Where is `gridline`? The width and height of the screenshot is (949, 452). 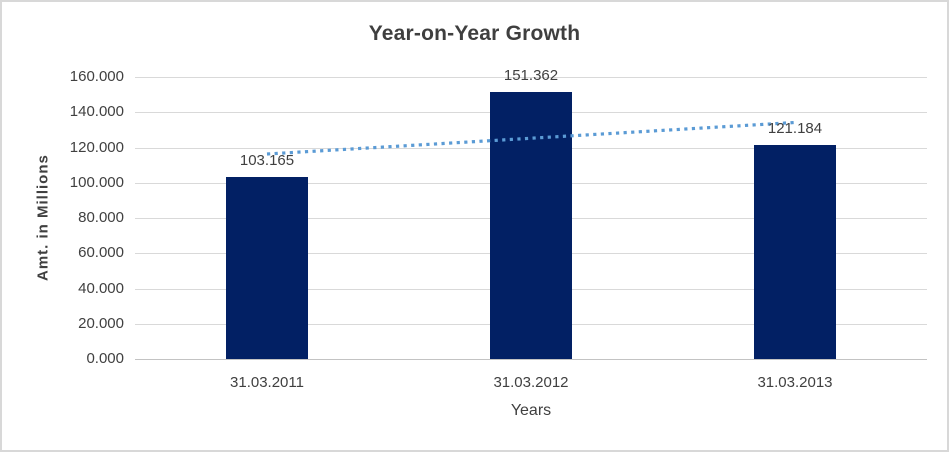 gridline is located at coordinates (531, 77).